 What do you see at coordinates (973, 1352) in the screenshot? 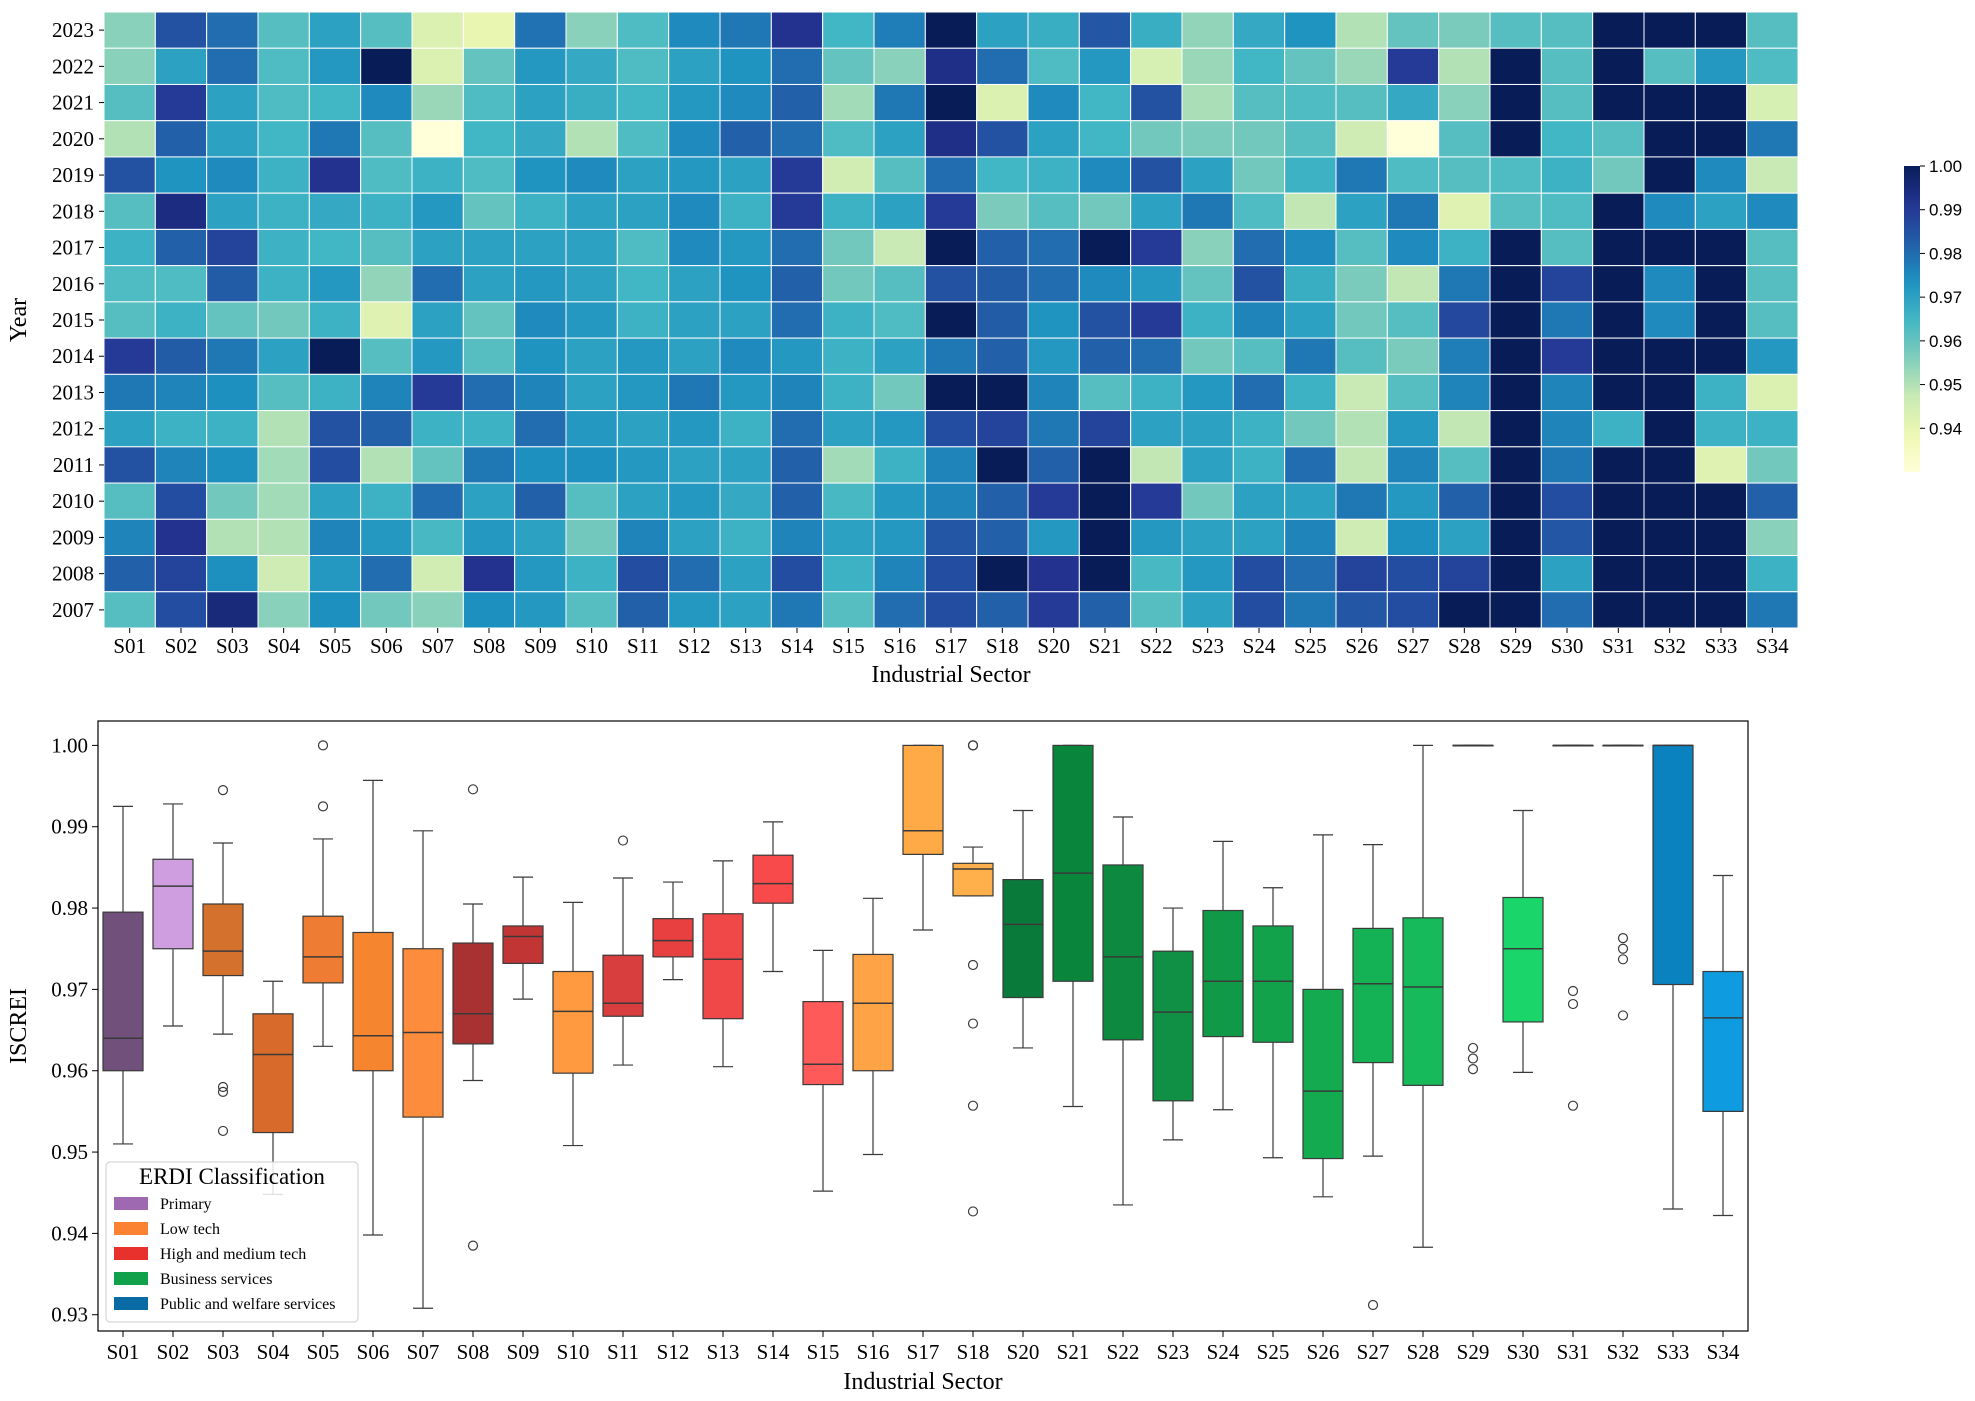
I see `boxplot-x-tick-label: S18` at bounding box center [973, 1352].